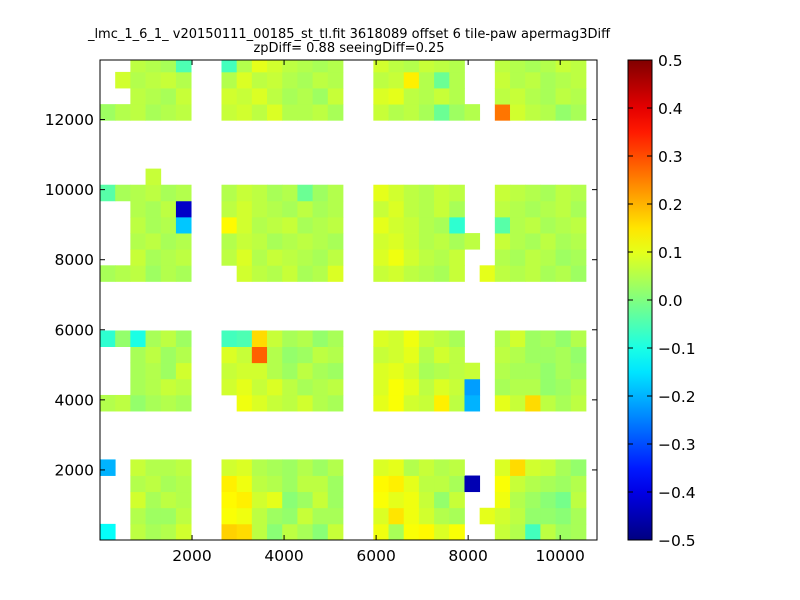 The width and height of the screenshot is (800, 600). Describe the element at coordinates (74, 260) in the screenshot. I see `y-tick-label: 8000` at that location.